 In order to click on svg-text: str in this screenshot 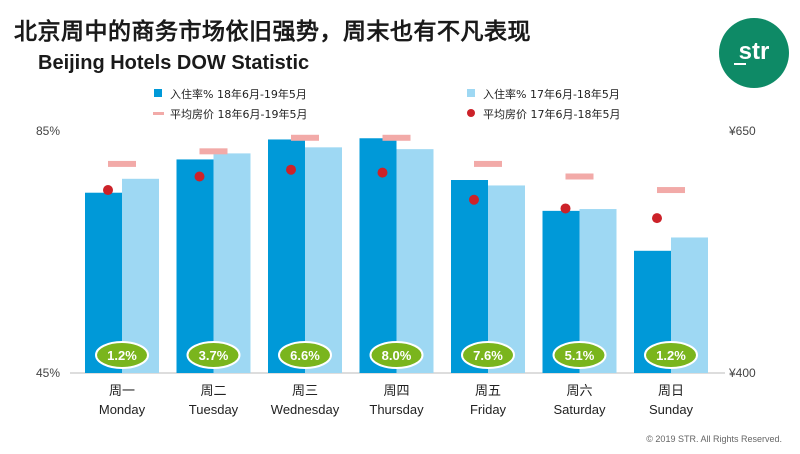, I will do `click(754, 51)`.